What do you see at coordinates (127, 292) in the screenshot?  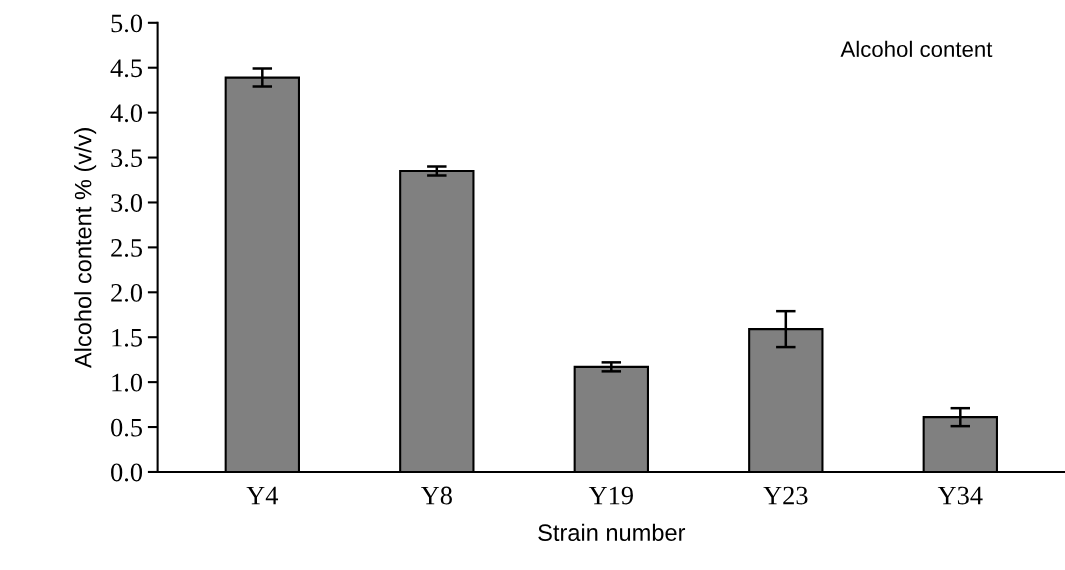 I see `y-tick-label: 2.0` at bounding box center [127, 292].